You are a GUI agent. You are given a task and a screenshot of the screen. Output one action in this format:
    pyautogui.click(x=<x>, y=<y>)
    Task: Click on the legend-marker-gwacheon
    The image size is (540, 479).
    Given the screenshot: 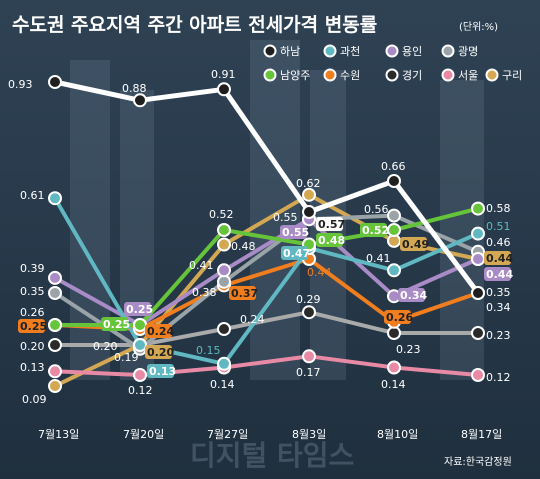 What is the action you would take?
    pyautogui.click(x=330, y=51)
    